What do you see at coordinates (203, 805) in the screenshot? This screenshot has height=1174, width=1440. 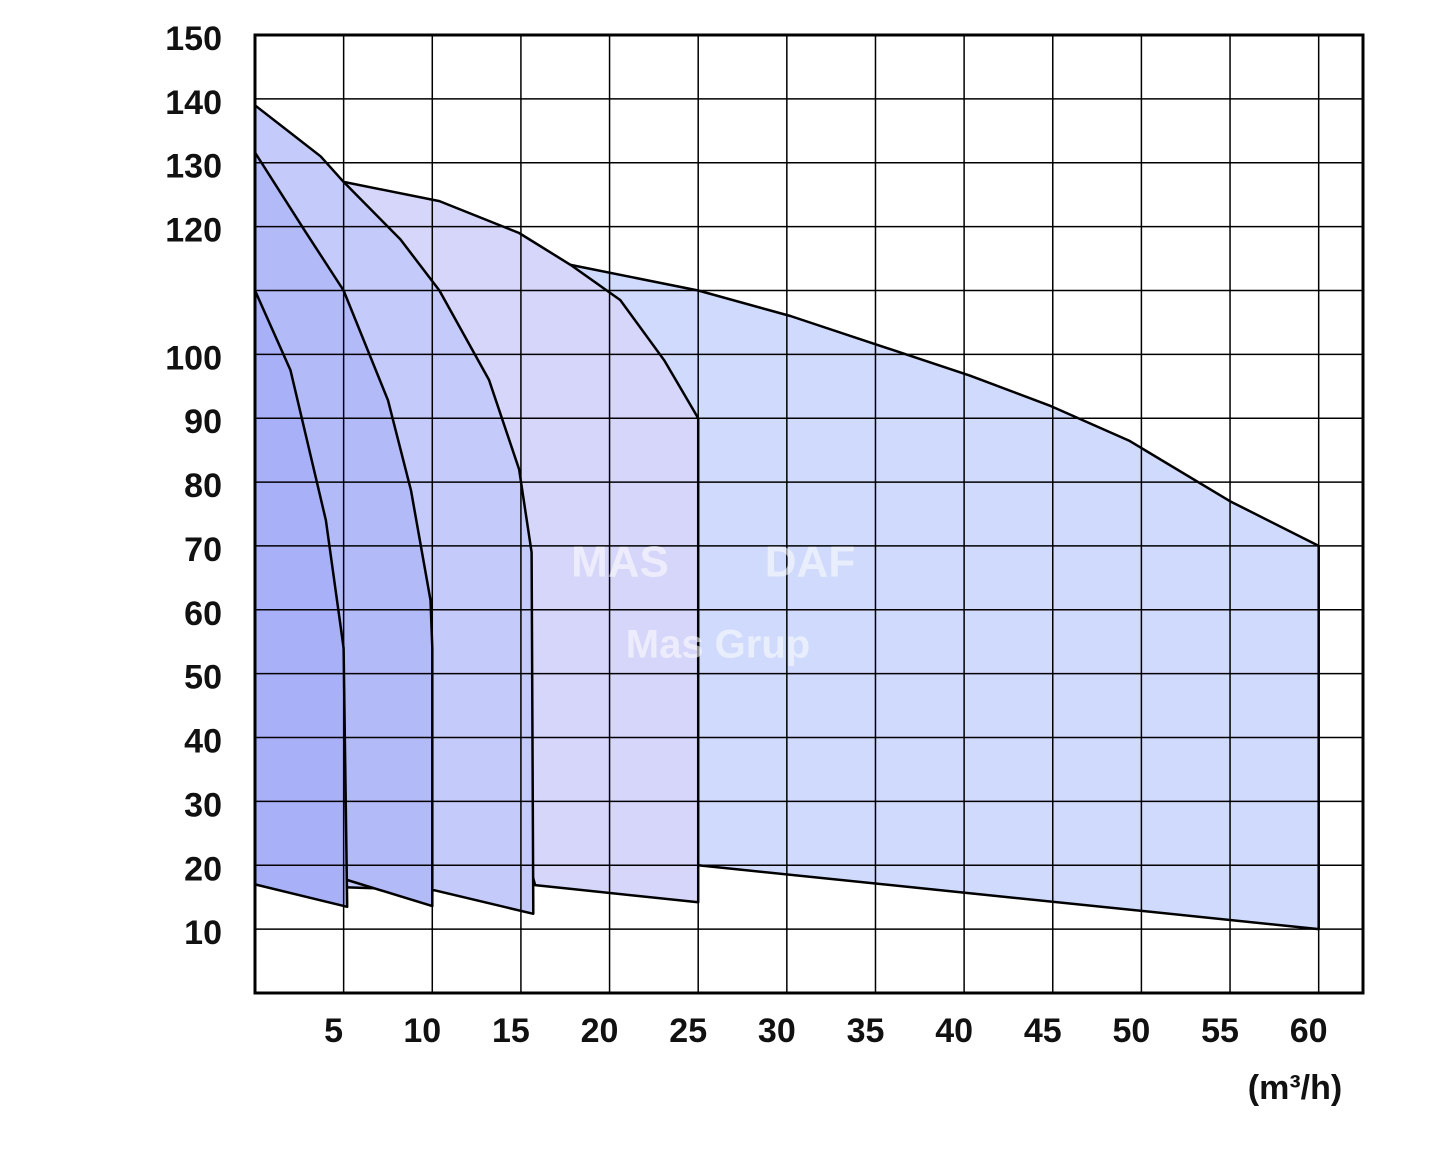 I see `y-tick-label: 30` at bounding box center [203, 805].